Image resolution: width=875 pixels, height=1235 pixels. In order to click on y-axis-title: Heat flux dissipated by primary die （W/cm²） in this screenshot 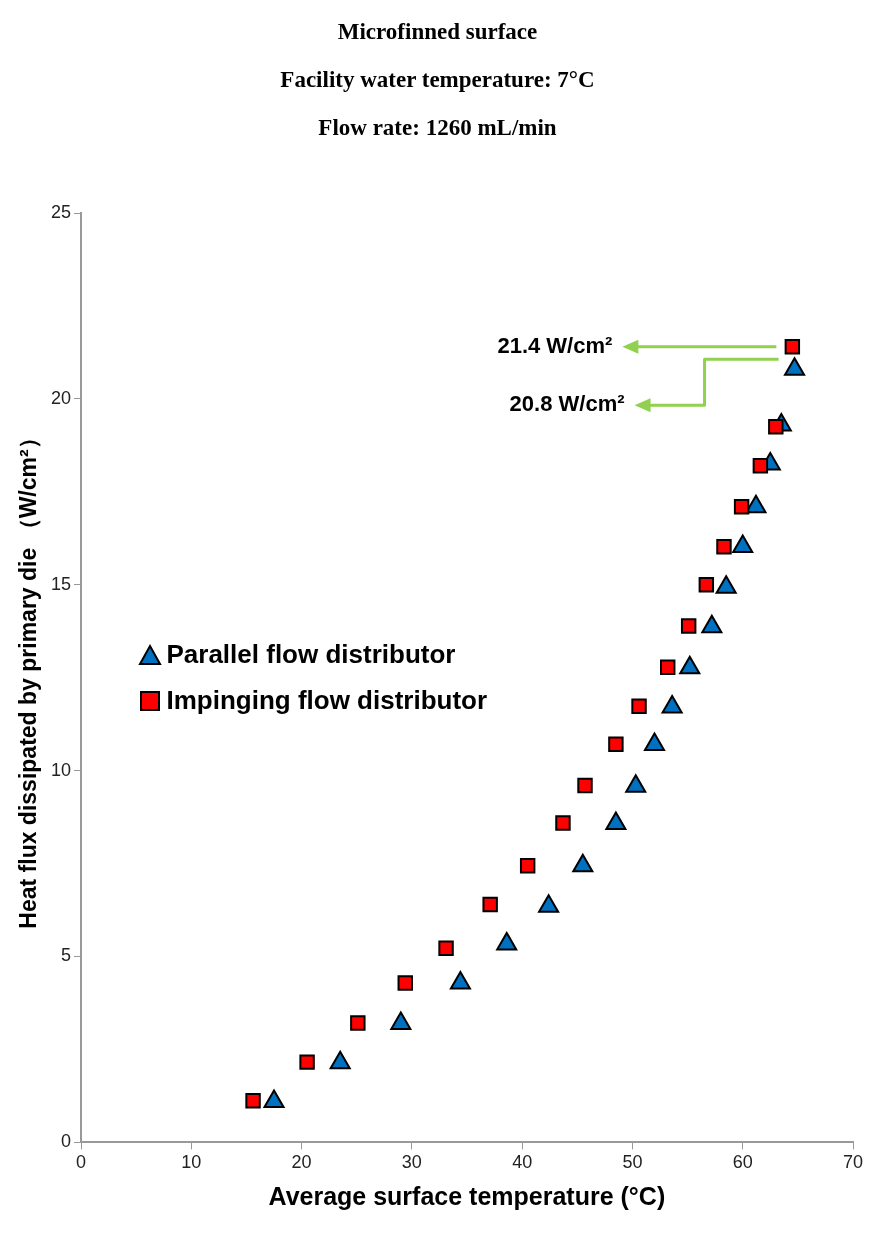, I will do `click(27, 677)`.